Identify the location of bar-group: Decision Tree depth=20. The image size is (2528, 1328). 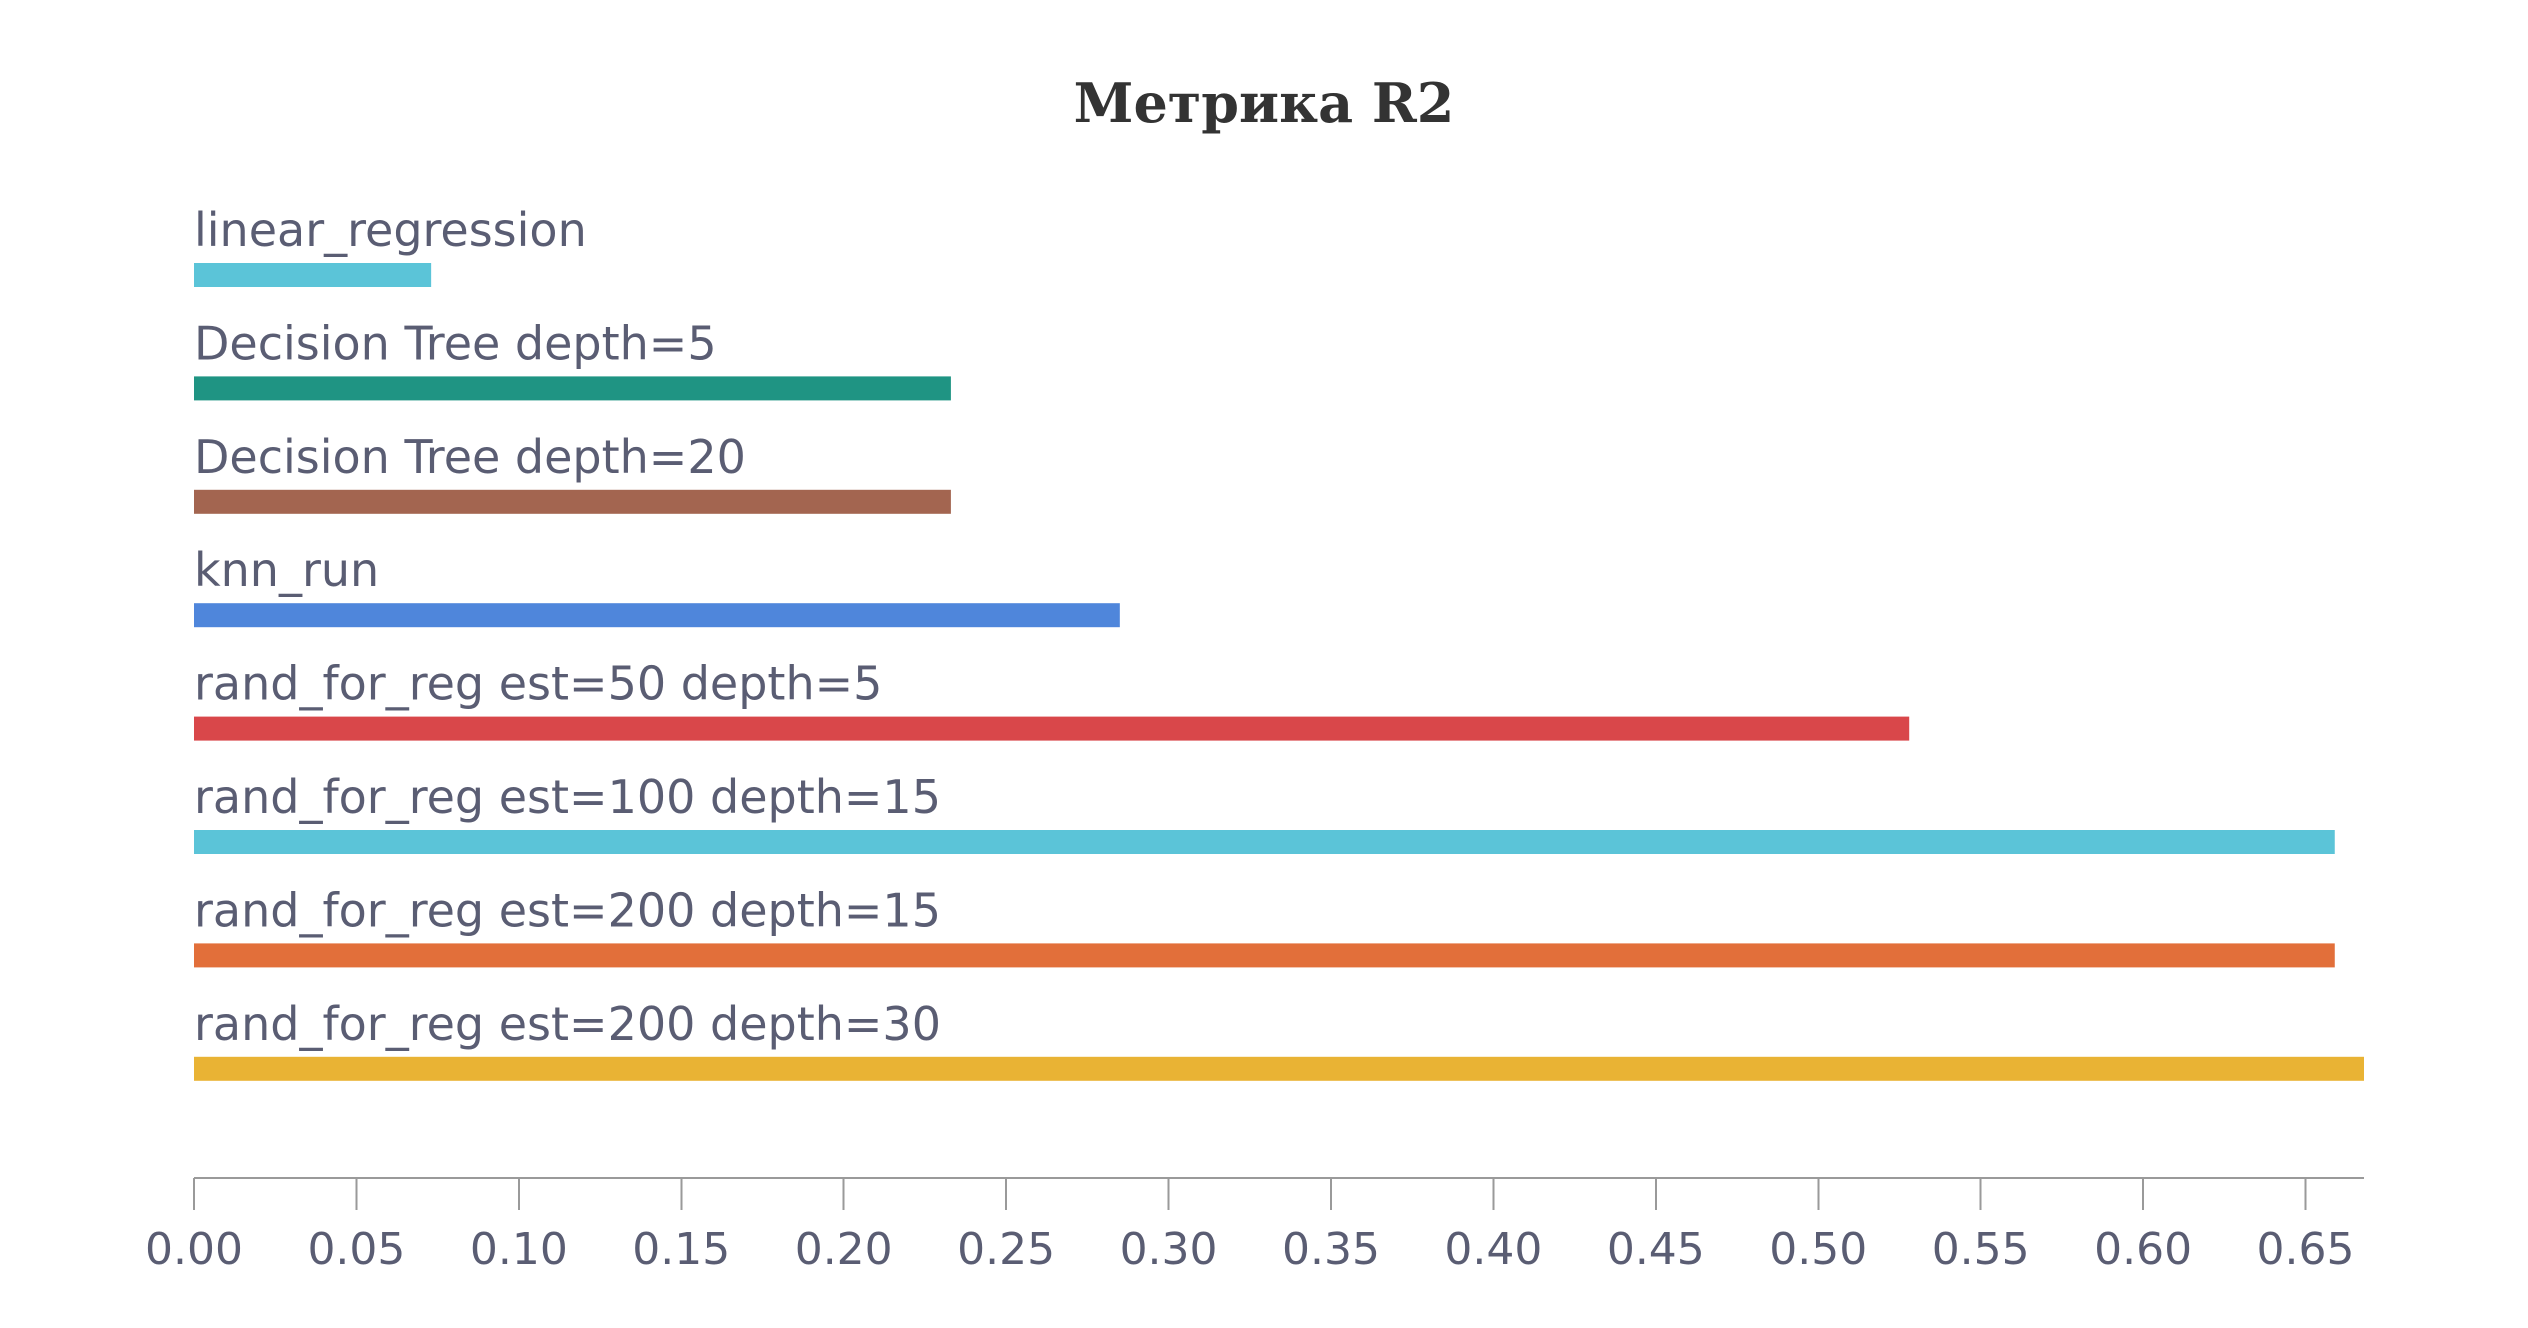
(572, 472).